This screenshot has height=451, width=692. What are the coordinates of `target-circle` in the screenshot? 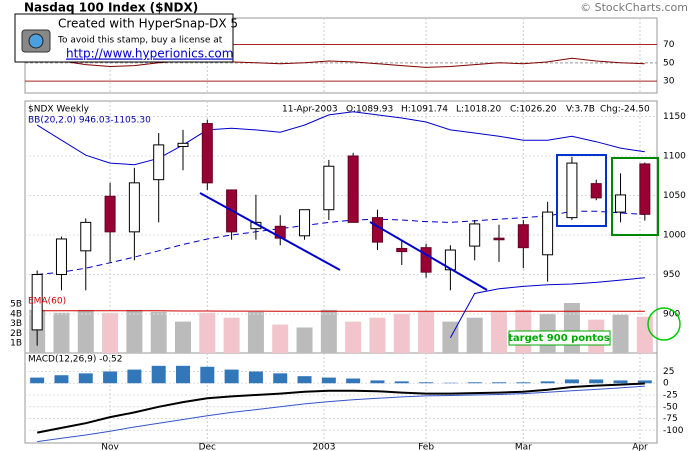 It's located at (664, 324).